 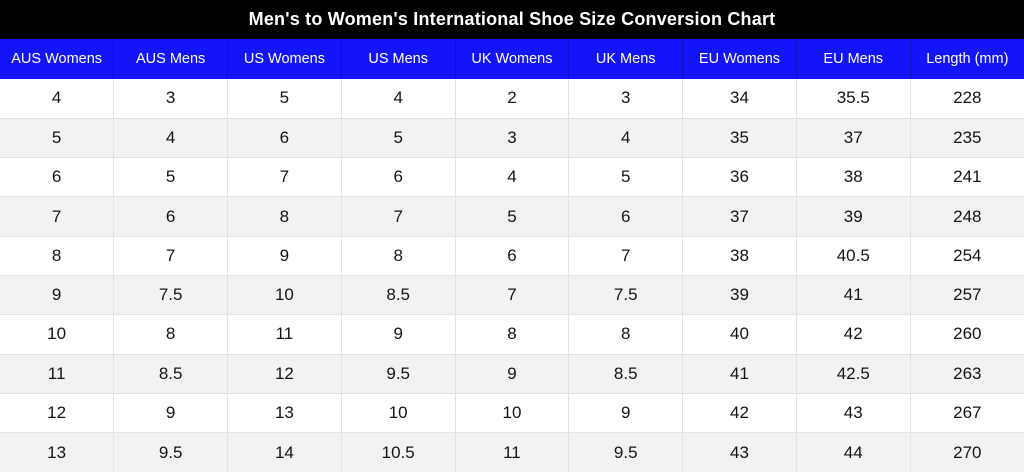 What do you see at coordinates (853, 216) in the screenshot?
I see `table-cell: 39` at bounding box center [853, 216].